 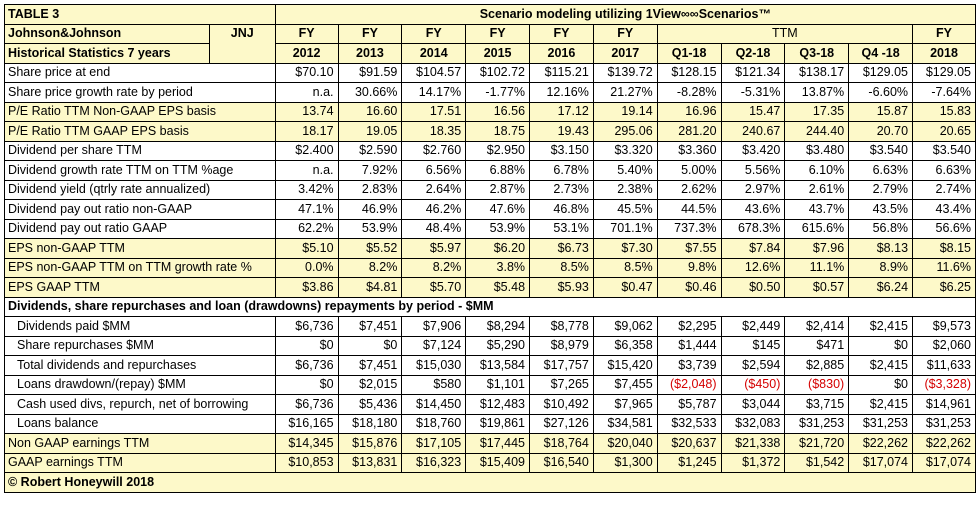 I want to click on cell-value: n.a., so click(x=306, y=92).